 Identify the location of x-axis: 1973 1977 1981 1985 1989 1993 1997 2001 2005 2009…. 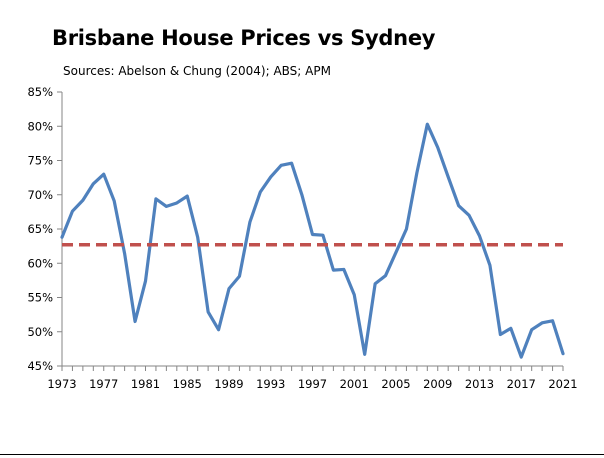
(312, 378).